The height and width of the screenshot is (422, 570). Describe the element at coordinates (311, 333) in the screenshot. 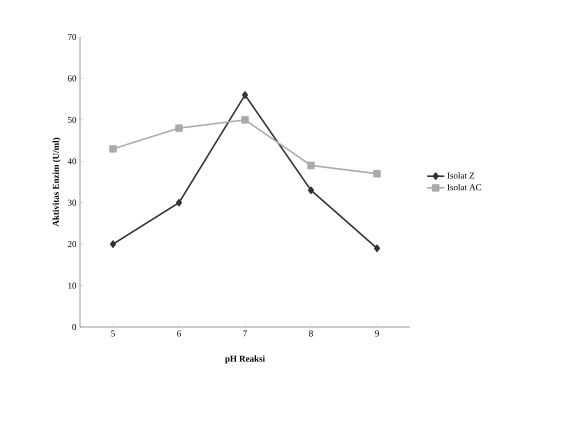

I see `x-tick-label: 8` at that location.